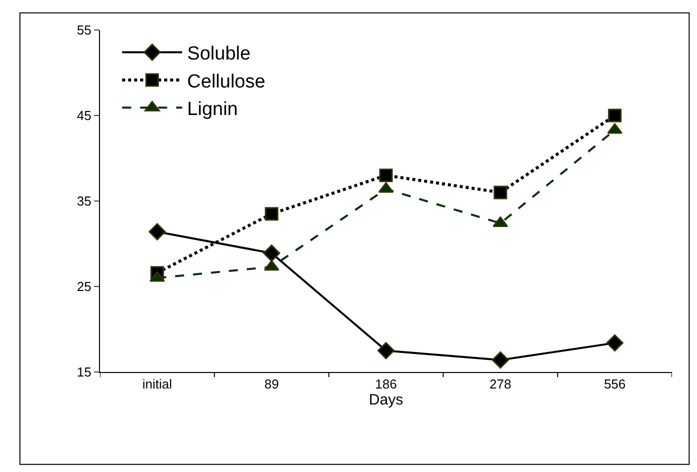 The width and height of the screenshot is (697, 472). What do you see at coordinates (615, 384) in the screenshot?
I see `x-tick-label: 556` at bounding box center [615, 384].